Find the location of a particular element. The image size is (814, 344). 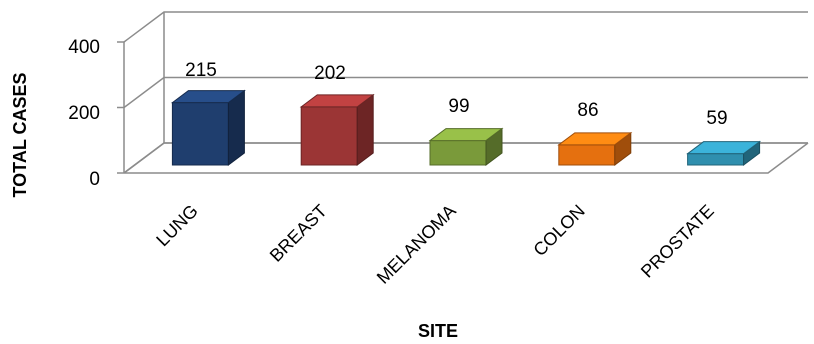

category-label-melanoma: MELANOMA is located at coordinates (416, 244).